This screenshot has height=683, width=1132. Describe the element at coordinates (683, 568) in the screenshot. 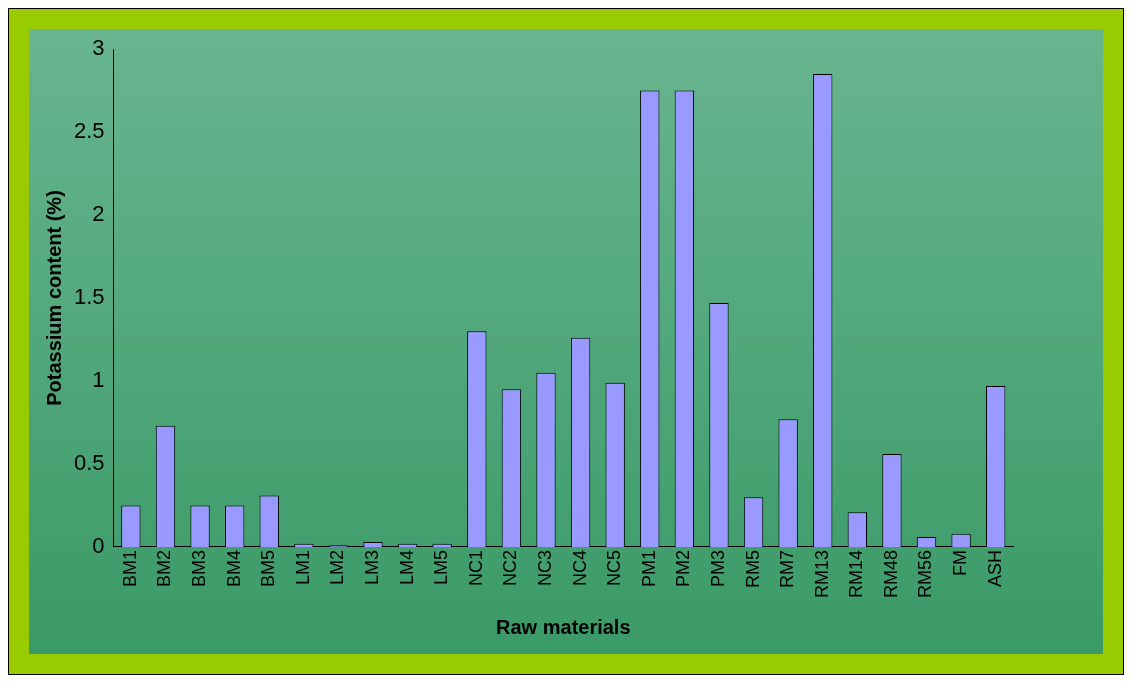

I see `x-tick-label: PM2` at that location.